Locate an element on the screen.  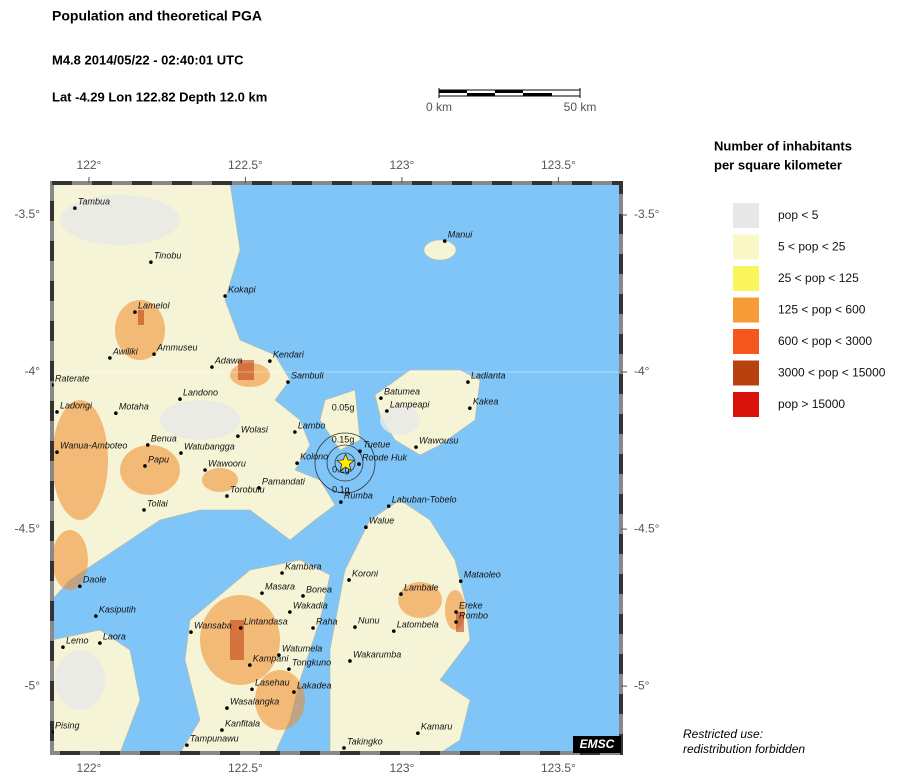
place-label: Wakadia is located at coordinates (310, 605).